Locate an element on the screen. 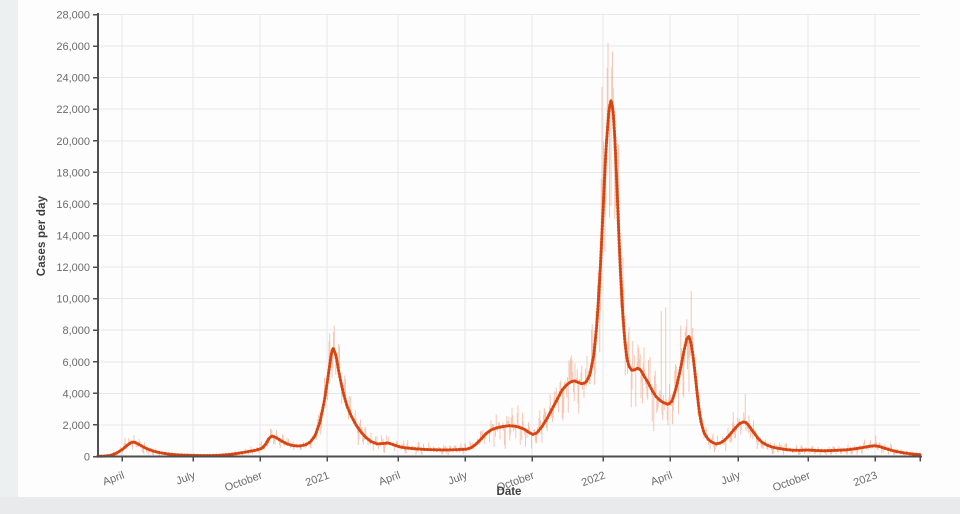 The image size is (960, 514). bottom-margin-strip is located at coordinates (480, 505).